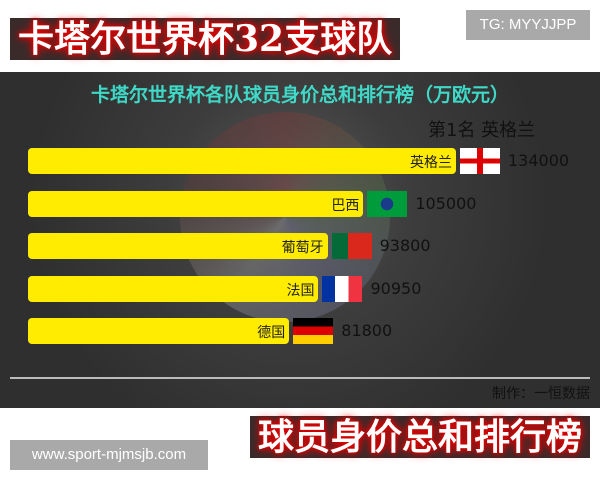 This screenshot has height=480, width=600. I want to click on france-flag-icon, so click(342, 288).